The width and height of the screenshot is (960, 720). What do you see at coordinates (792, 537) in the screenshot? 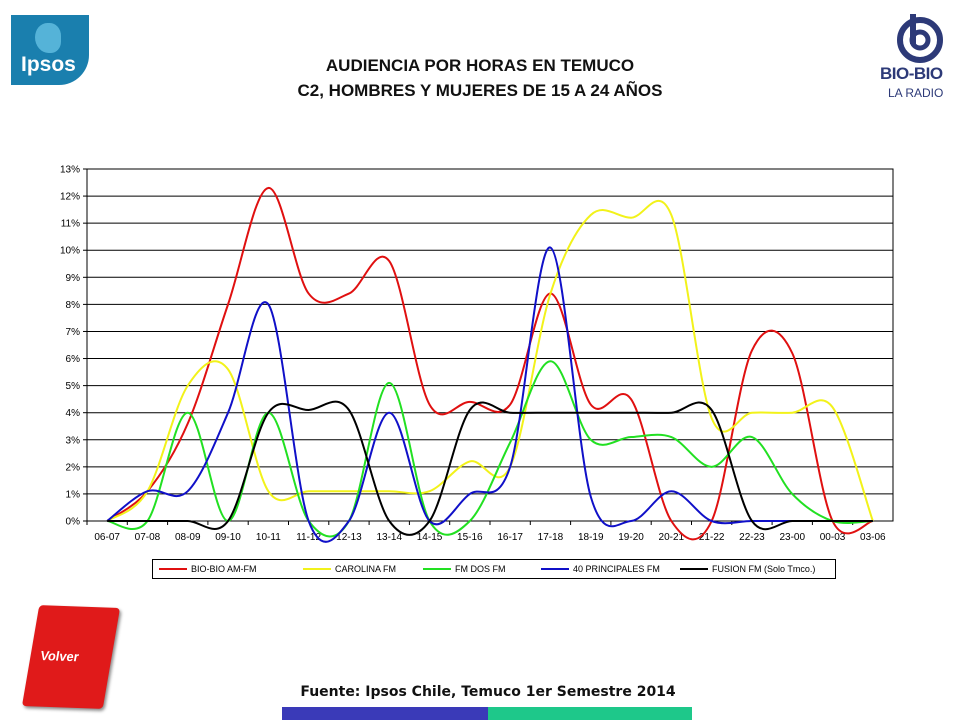
I see `x-tick-label: 23-00` at bounding box center [792, 537].